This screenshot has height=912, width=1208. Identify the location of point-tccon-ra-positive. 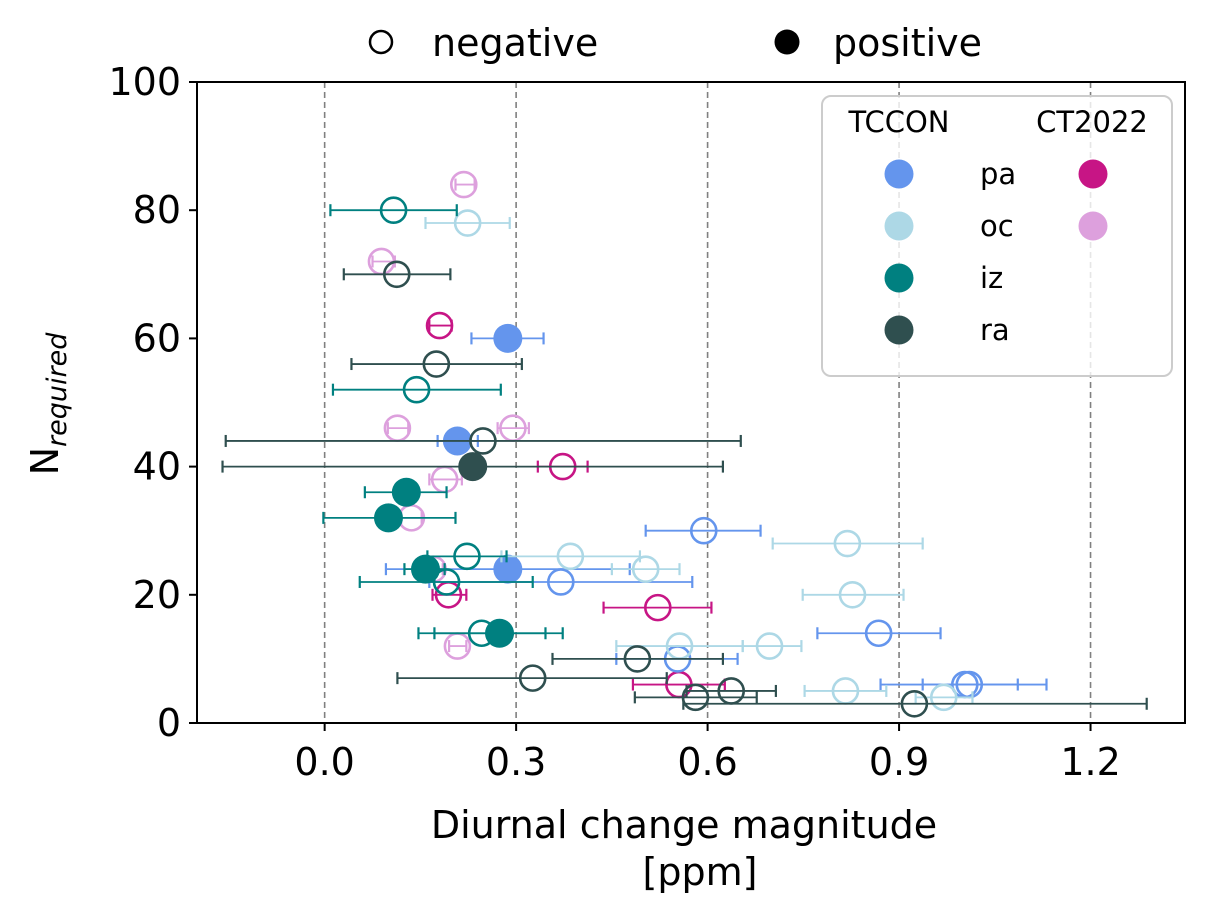
(473, 467).